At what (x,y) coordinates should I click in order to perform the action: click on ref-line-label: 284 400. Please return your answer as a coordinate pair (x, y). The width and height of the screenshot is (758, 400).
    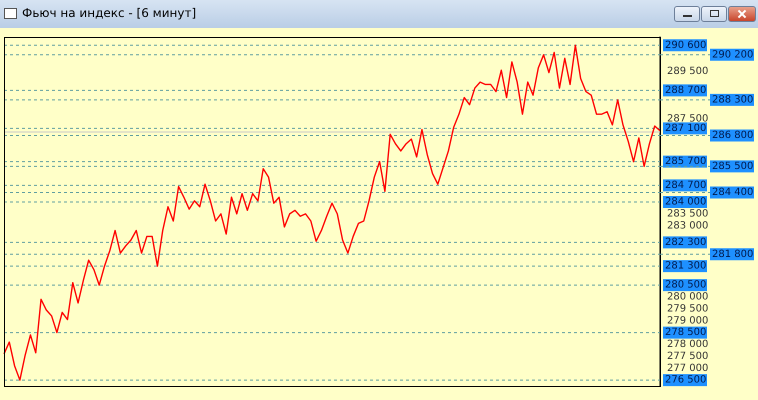
    Looking at the image, I should click on (733, 192).